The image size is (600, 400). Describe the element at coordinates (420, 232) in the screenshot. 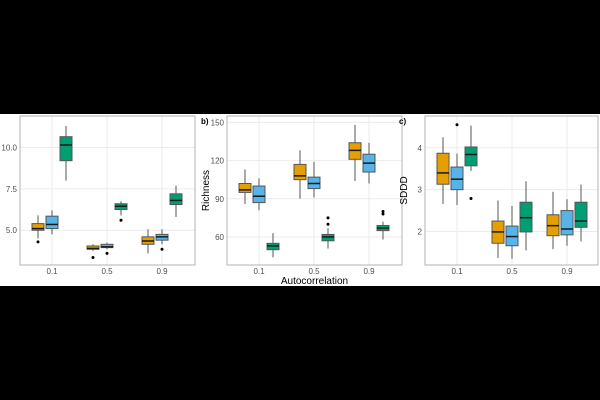

I see `y-tick-label: 2` at that location.